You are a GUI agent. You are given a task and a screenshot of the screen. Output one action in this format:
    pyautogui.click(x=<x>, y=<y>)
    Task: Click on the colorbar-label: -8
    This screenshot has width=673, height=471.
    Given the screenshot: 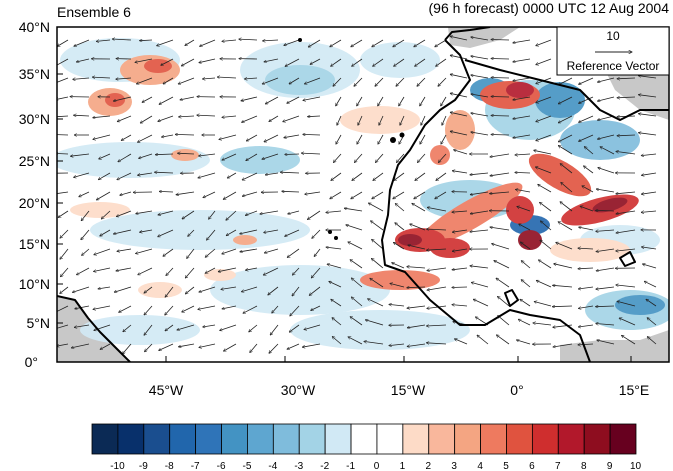 What is the action you would take?
    pyautogui.click(x=169, y=466)
    